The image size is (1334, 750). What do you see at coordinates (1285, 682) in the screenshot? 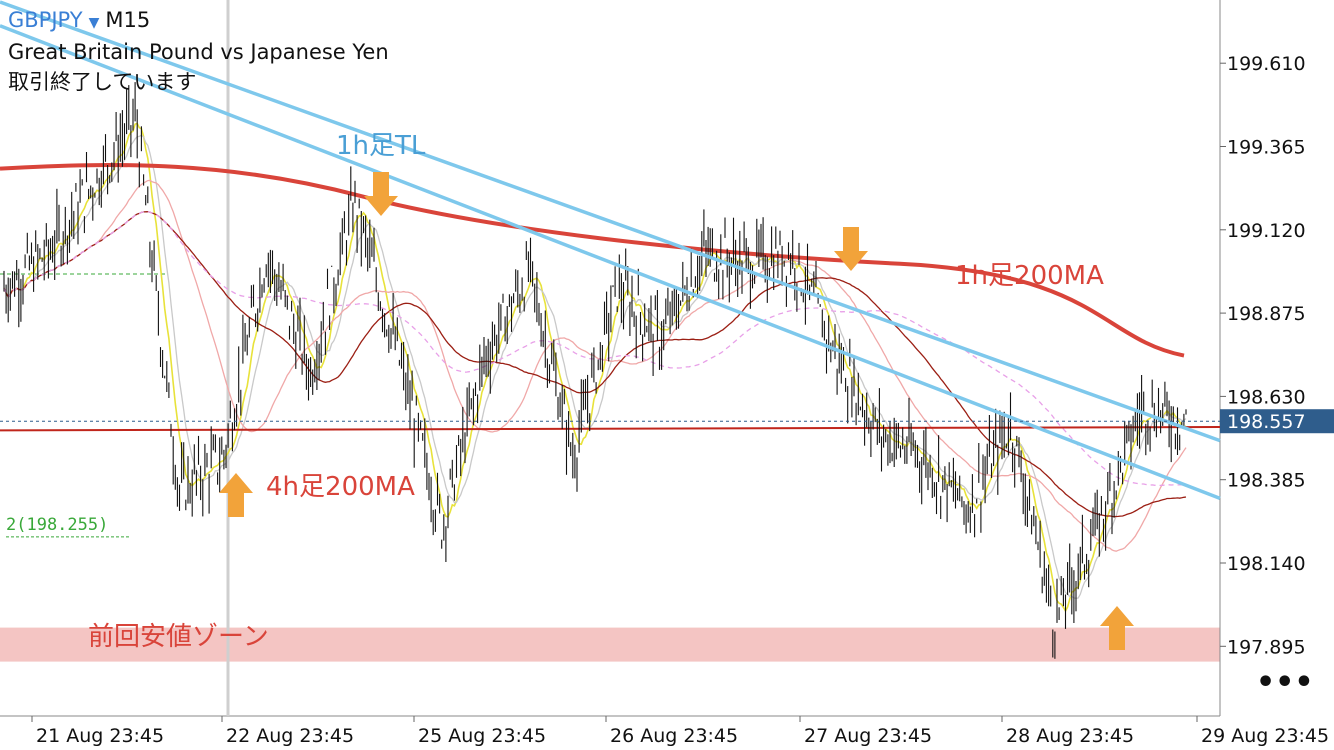
I see `more-menu-icon: •••` at bounding box center [1285, 682].